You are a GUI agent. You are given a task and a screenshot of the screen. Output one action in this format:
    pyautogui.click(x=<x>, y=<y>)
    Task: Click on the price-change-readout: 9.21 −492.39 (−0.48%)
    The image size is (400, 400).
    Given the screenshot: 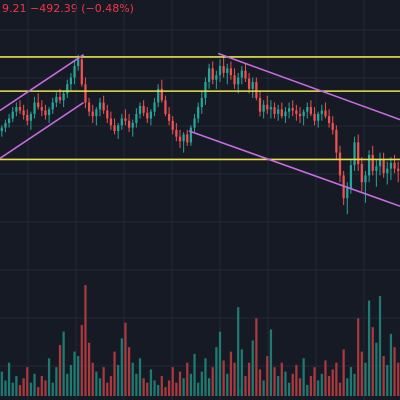 What is the action you would take?
    pyautogui.click(x=68, y=8)
    